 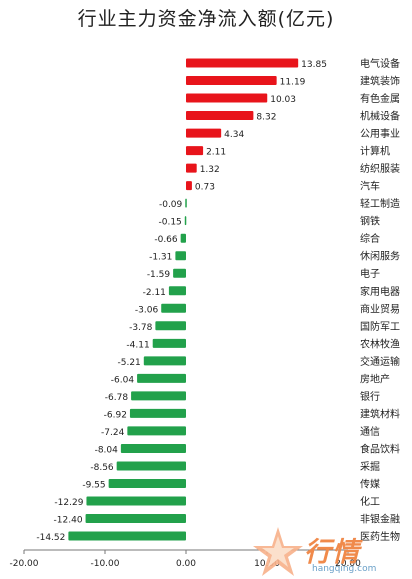 What do you see at coordinates (117, 398) in the screenshot?
I see `data-label: -6.78` at bounding box center [117, 398].